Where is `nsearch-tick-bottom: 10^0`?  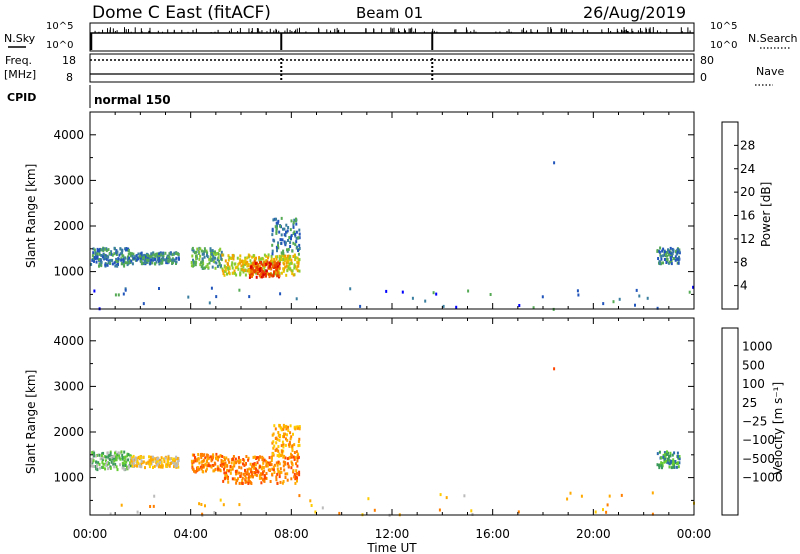 nsearch-tick-bottom: 10^0 is located at coordinates (723, 45).